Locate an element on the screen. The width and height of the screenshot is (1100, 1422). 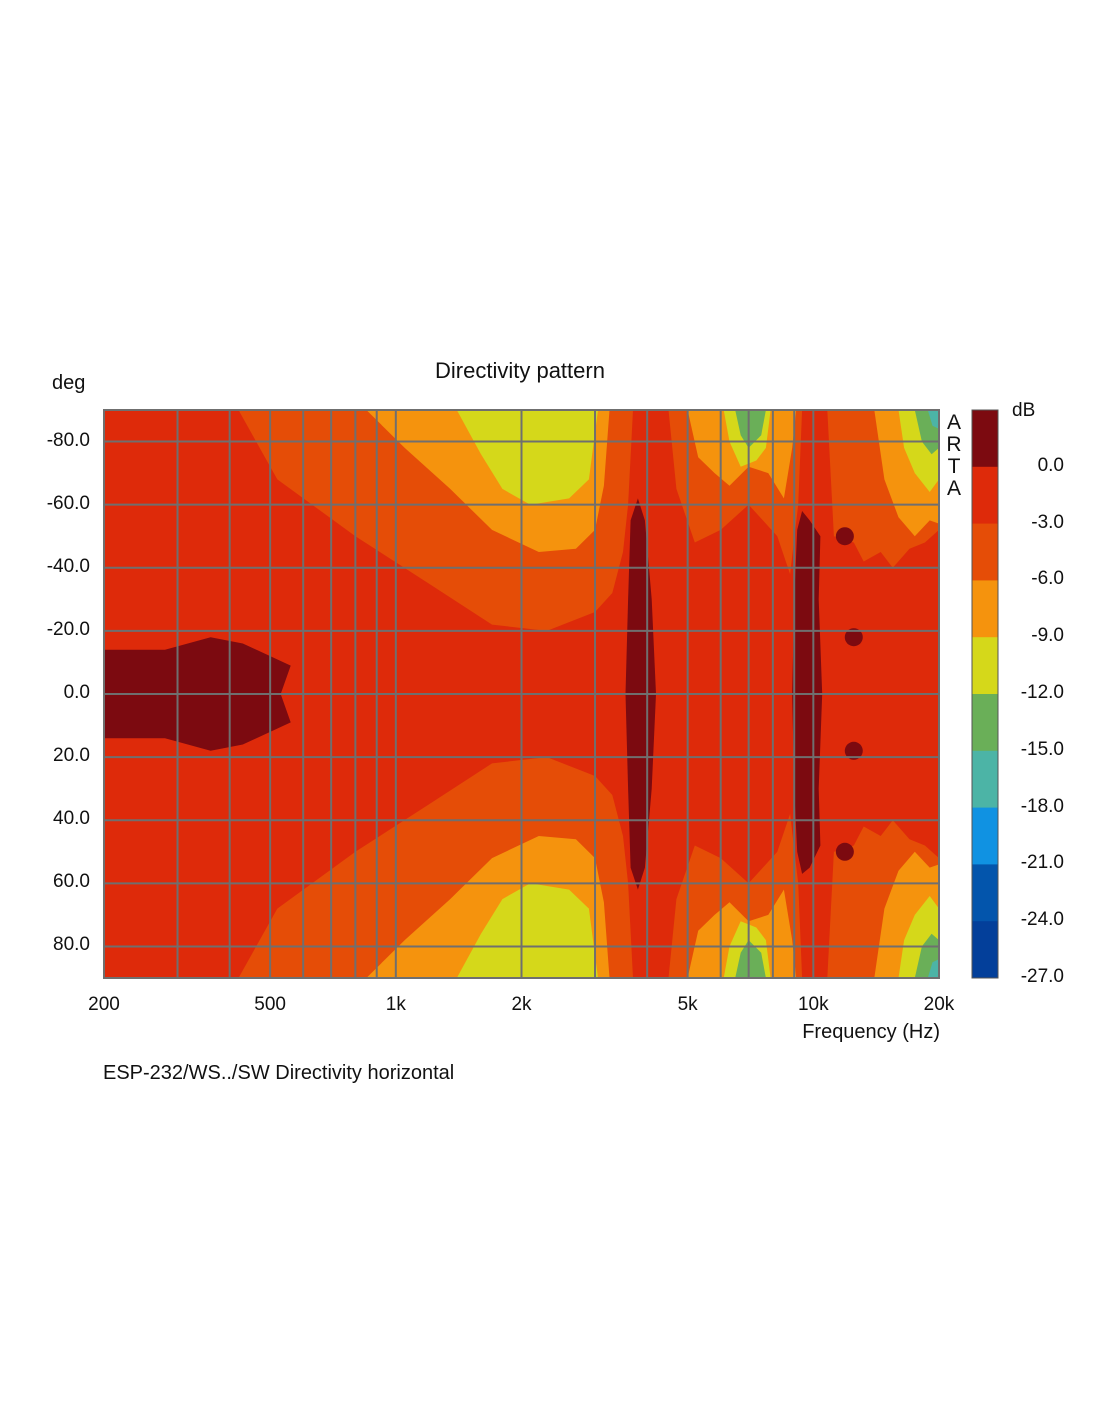
band-minus15-c-top is located at coordinates (933, 419).